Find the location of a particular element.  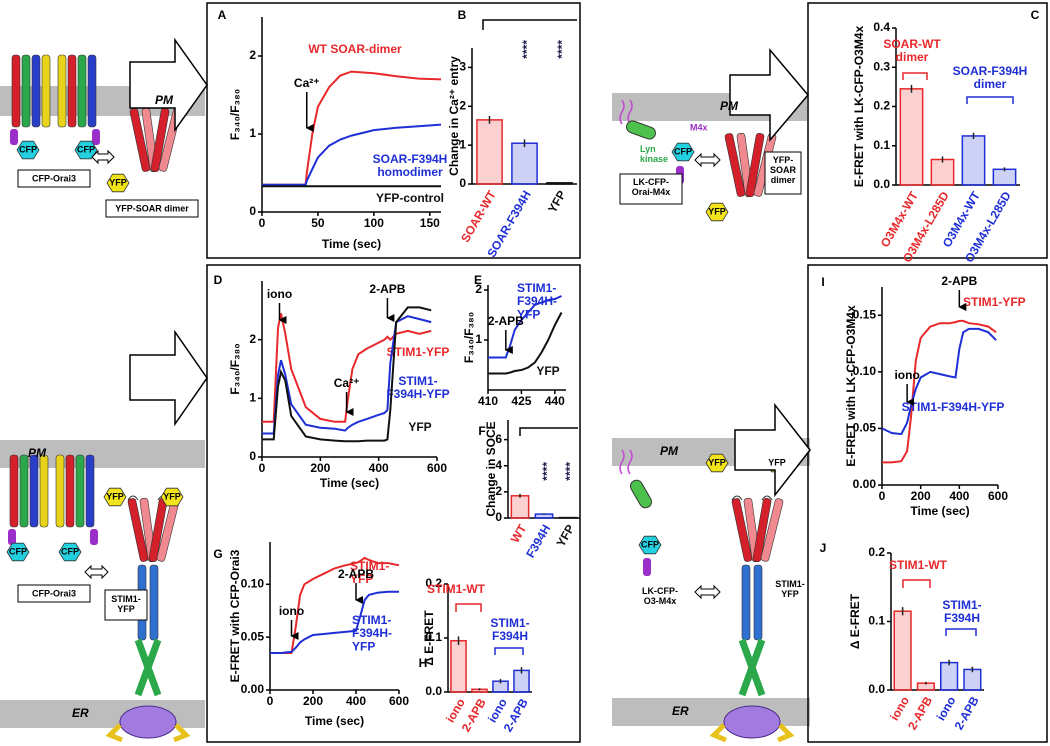

y-tick-label: 2 is located at coordinates (478, 289).